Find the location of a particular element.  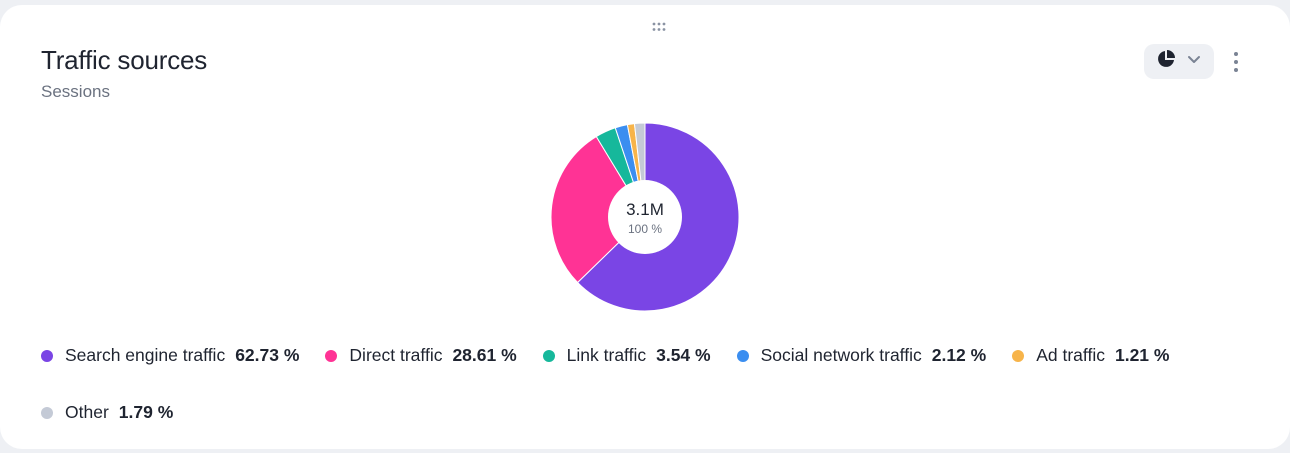

pie-center-hole is located at coordinates (645, 217).